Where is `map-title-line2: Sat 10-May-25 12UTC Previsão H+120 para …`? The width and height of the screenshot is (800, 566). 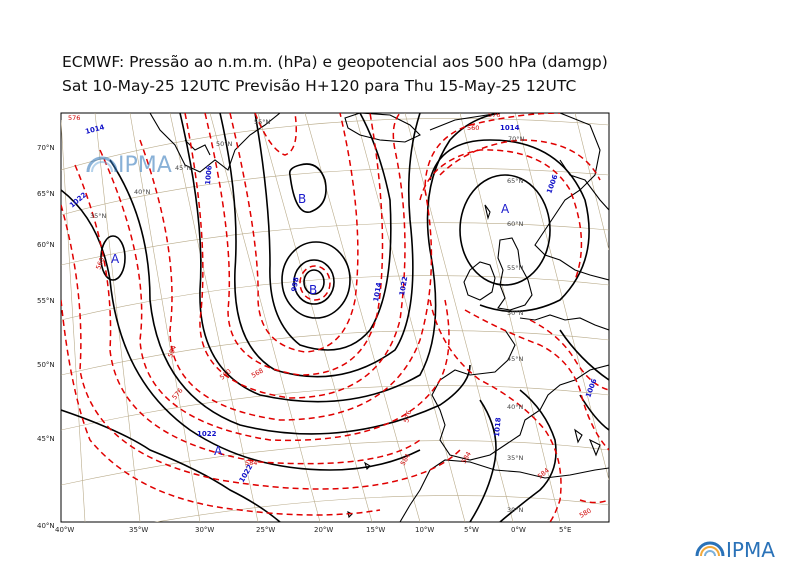 map-title-line2: Sat 10-May-25 12UTC Previsão H+120 para … is located at coordinates (319, 86).